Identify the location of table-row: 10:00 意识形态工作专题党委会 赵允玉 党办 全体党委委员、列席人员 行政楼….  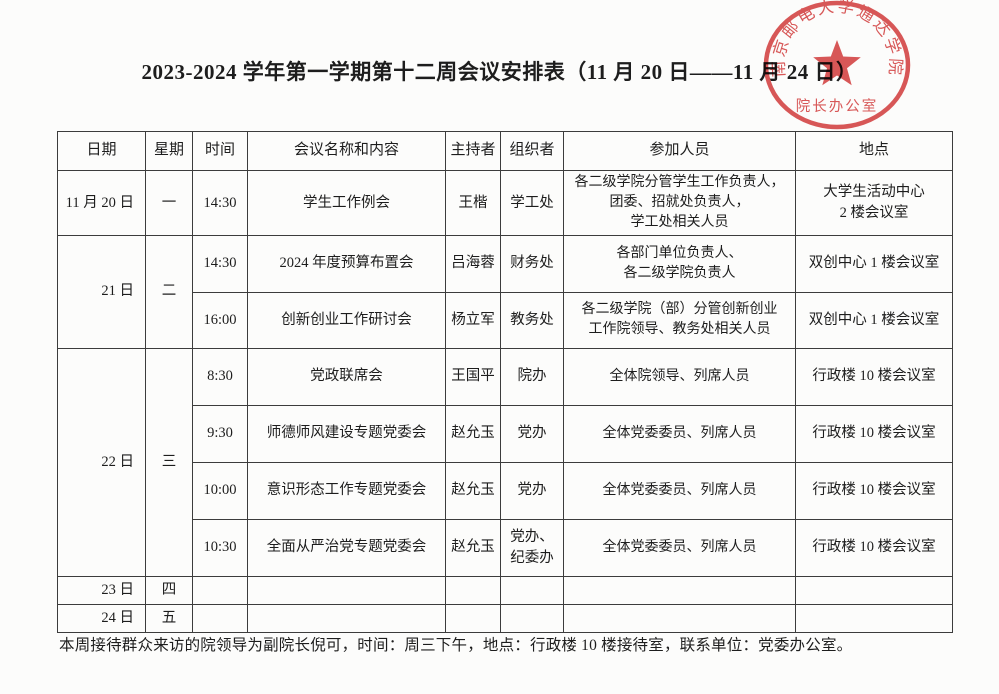
(505, 490).